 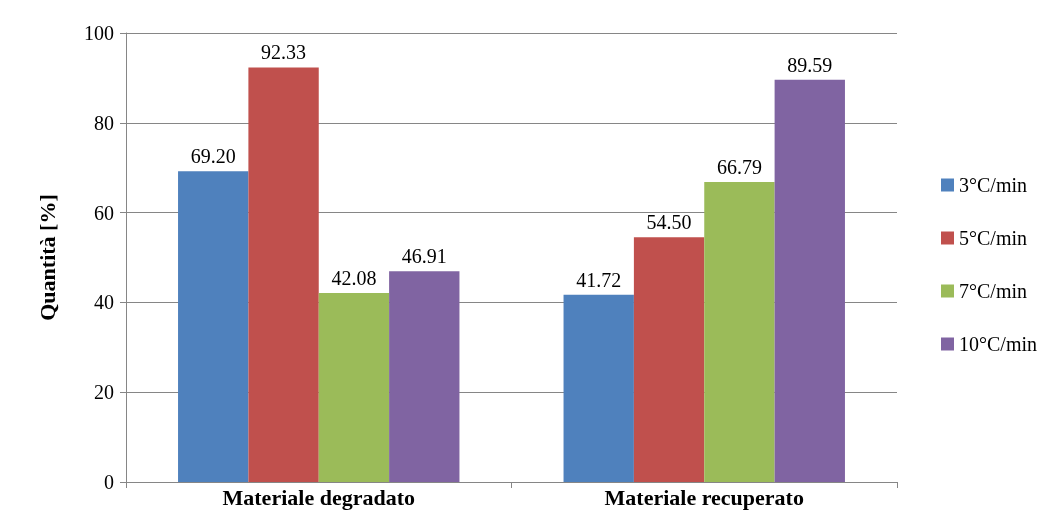 What do you see at coordinates (599, 279) in the screenshot?
I see `data-label: 41.72` at bounding box center [599, 279].